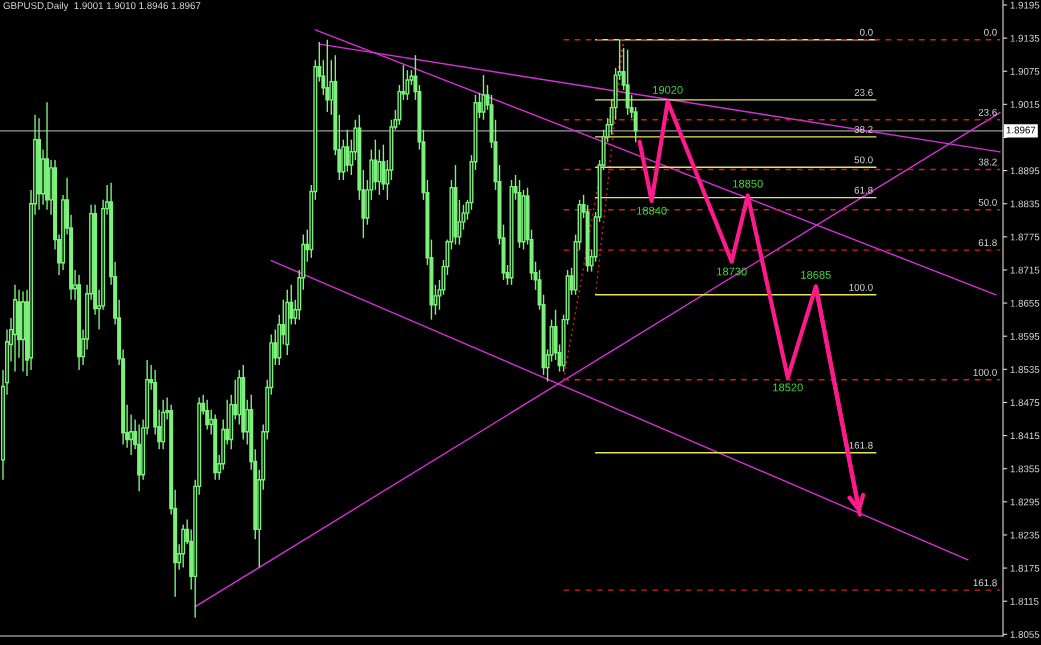 This screenshot has width=1041, height=645. Describe the element at coordinates (1025, 303) in the screenshot. I see `y-tick-label: 1.8655` at that location.